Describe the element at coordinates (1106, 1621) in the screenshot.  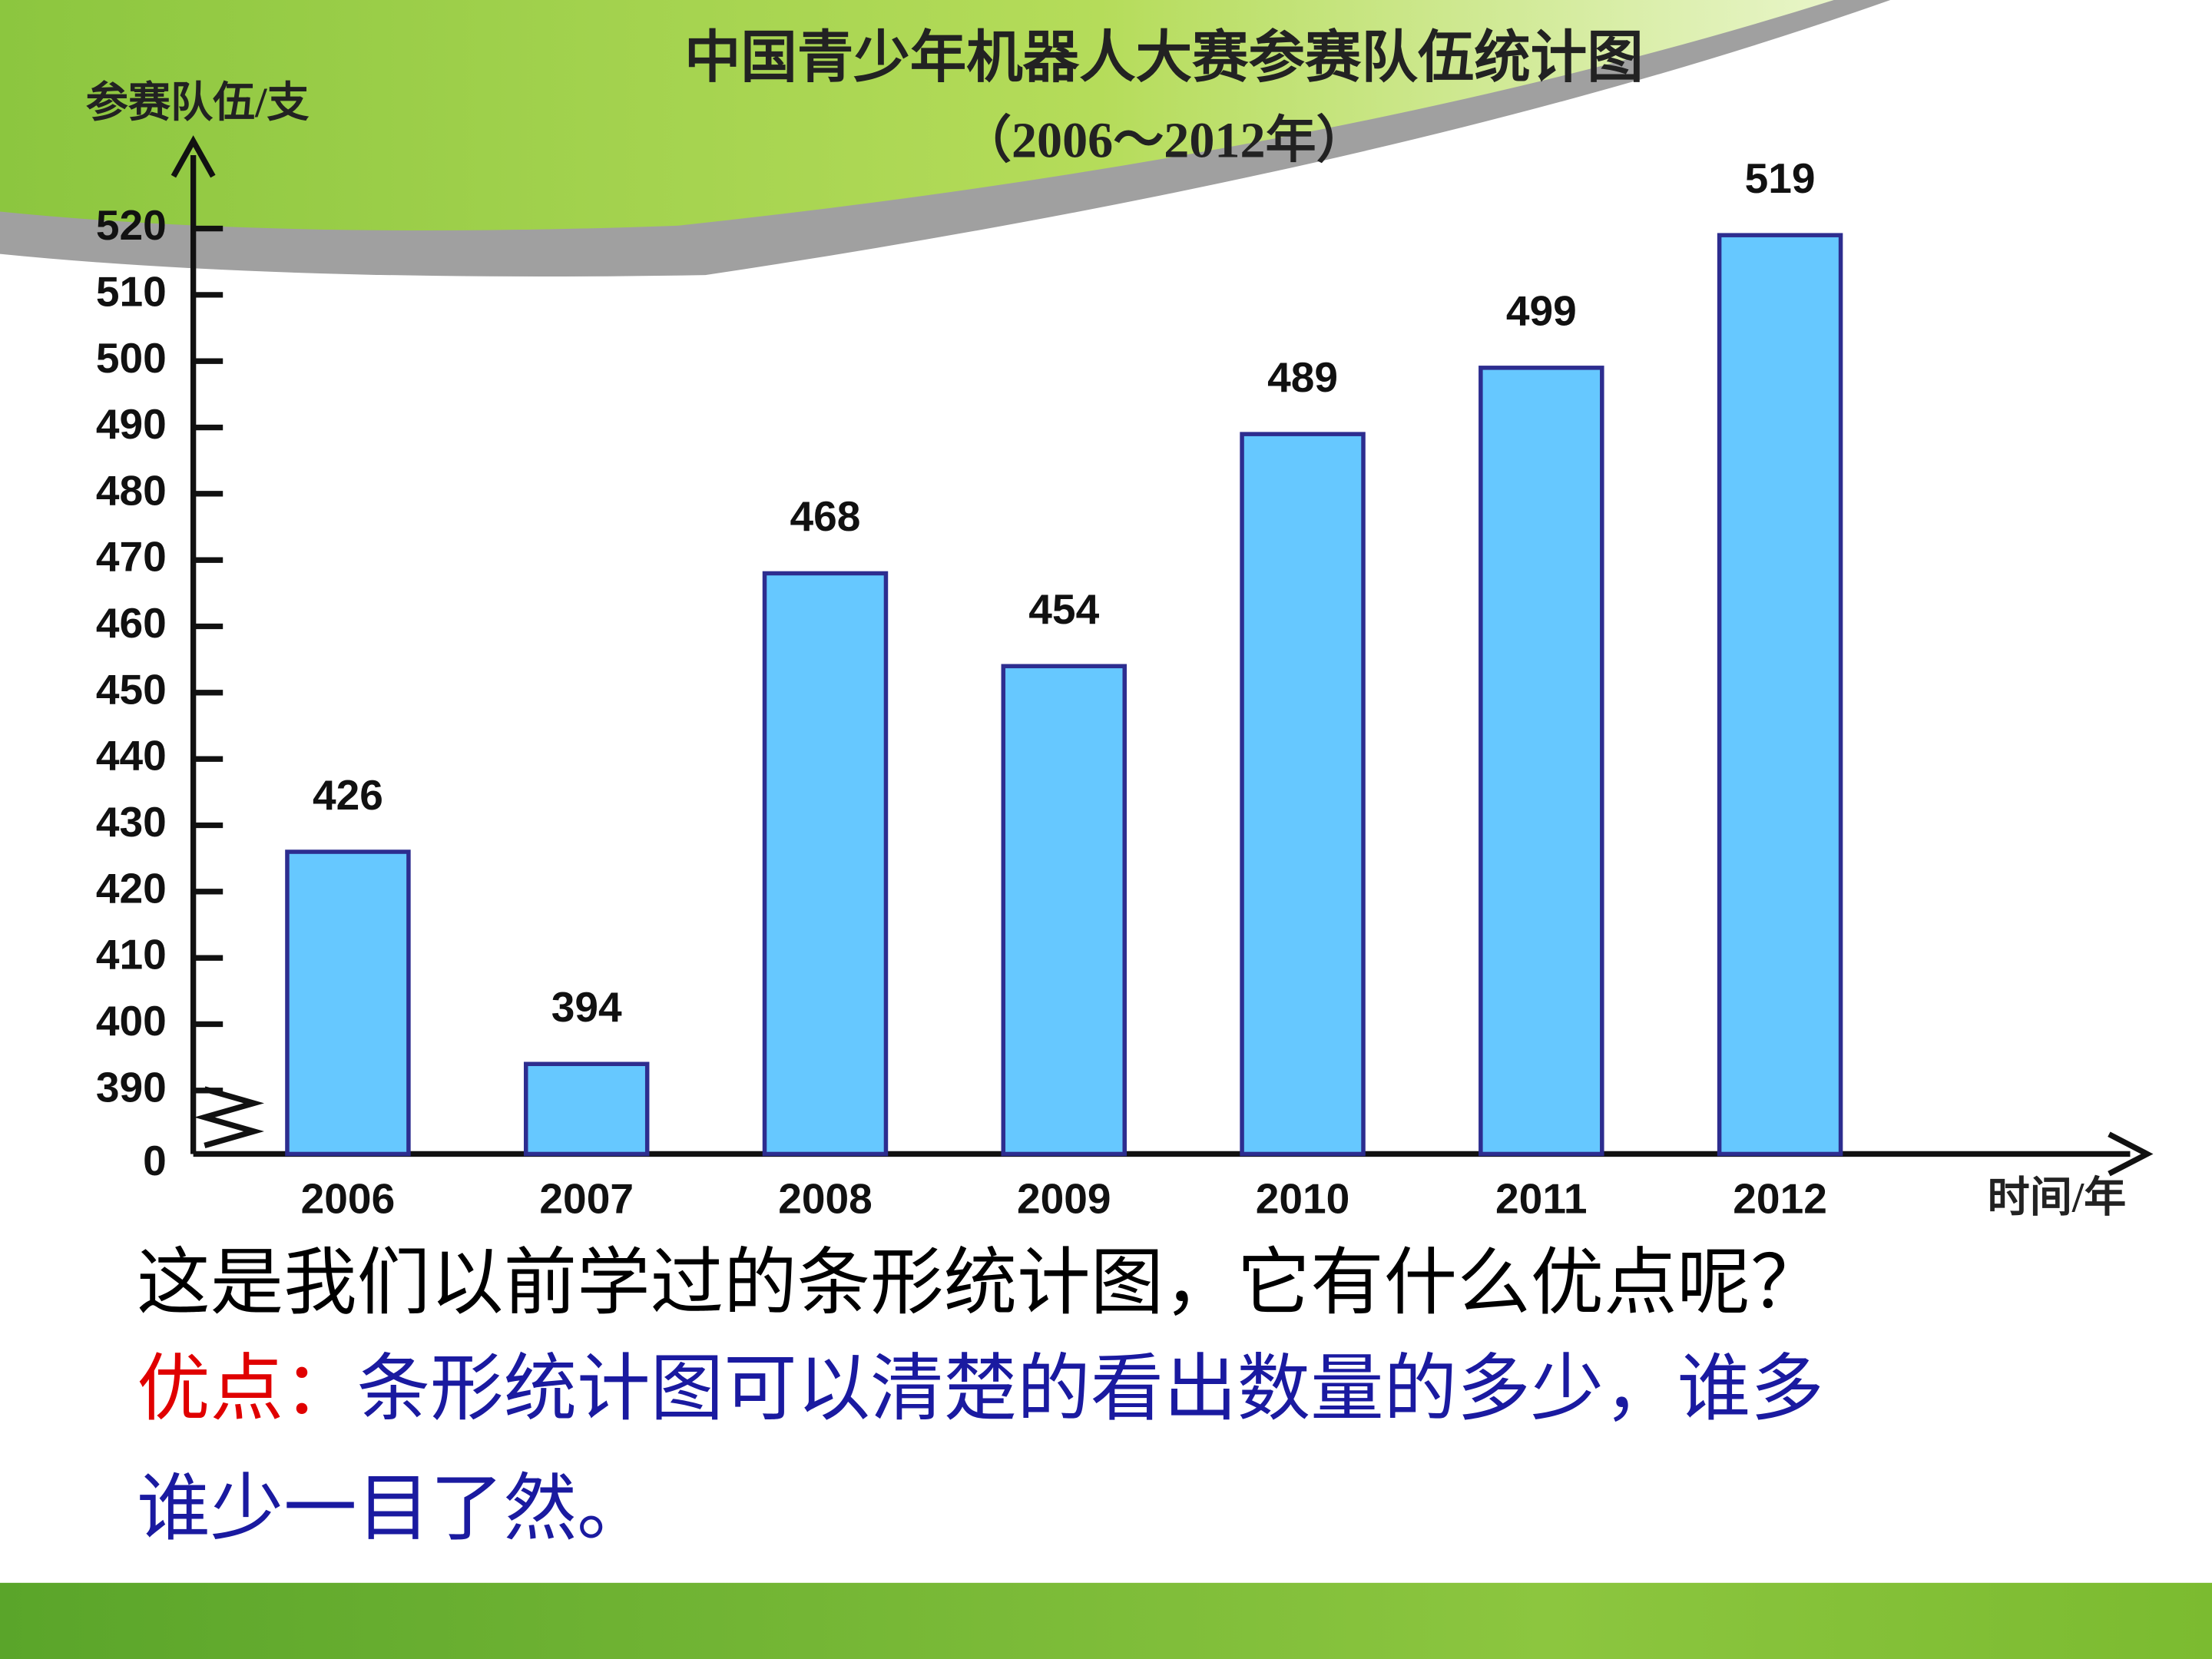
I see `bottom-band` at that location.